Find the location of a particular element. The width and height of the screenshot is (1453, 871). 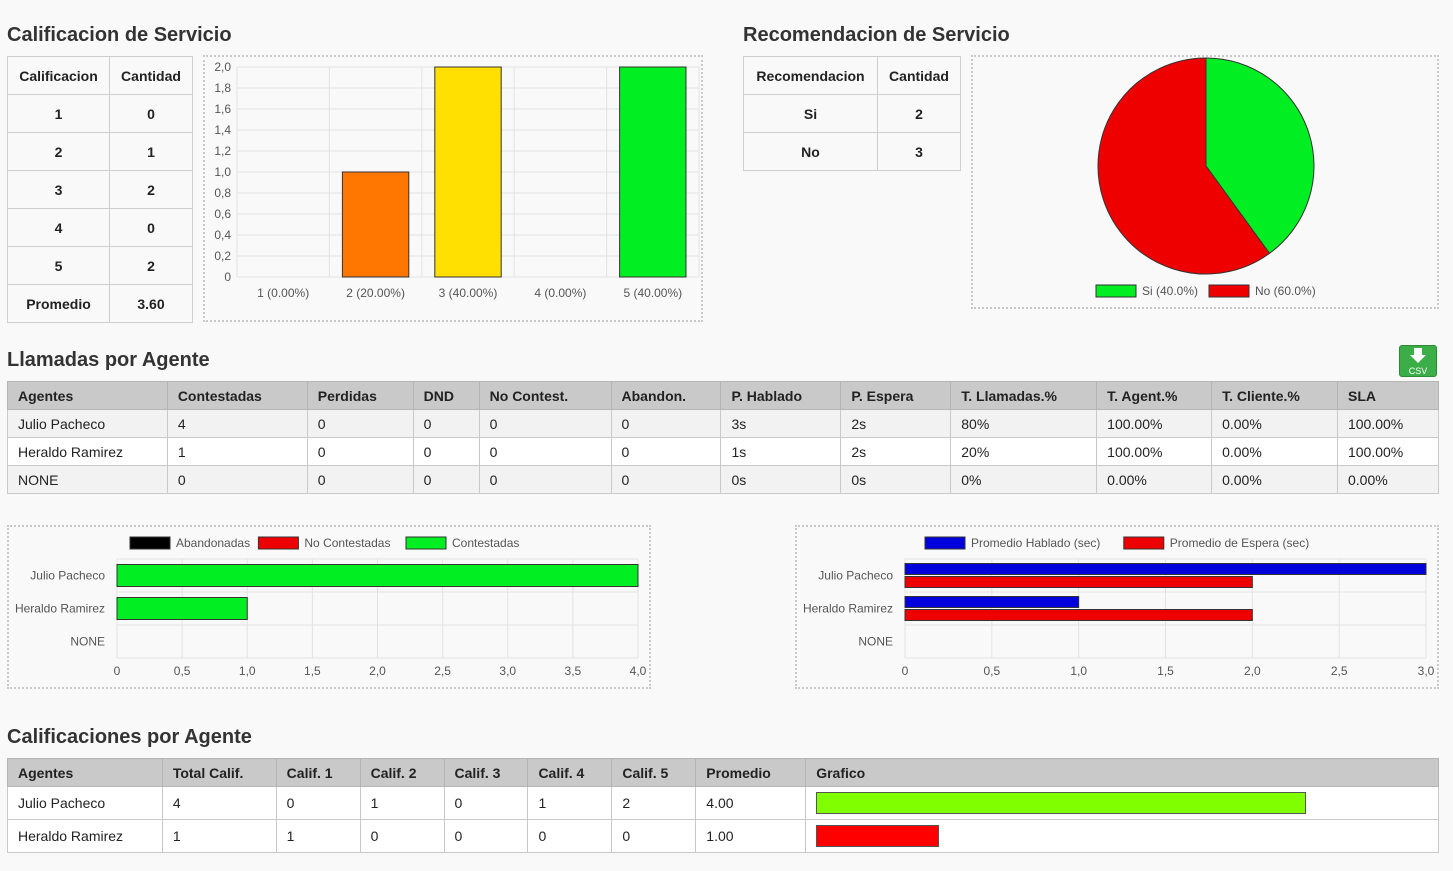

y-tick-label: 1,8 is located at coordinates (222, 88).